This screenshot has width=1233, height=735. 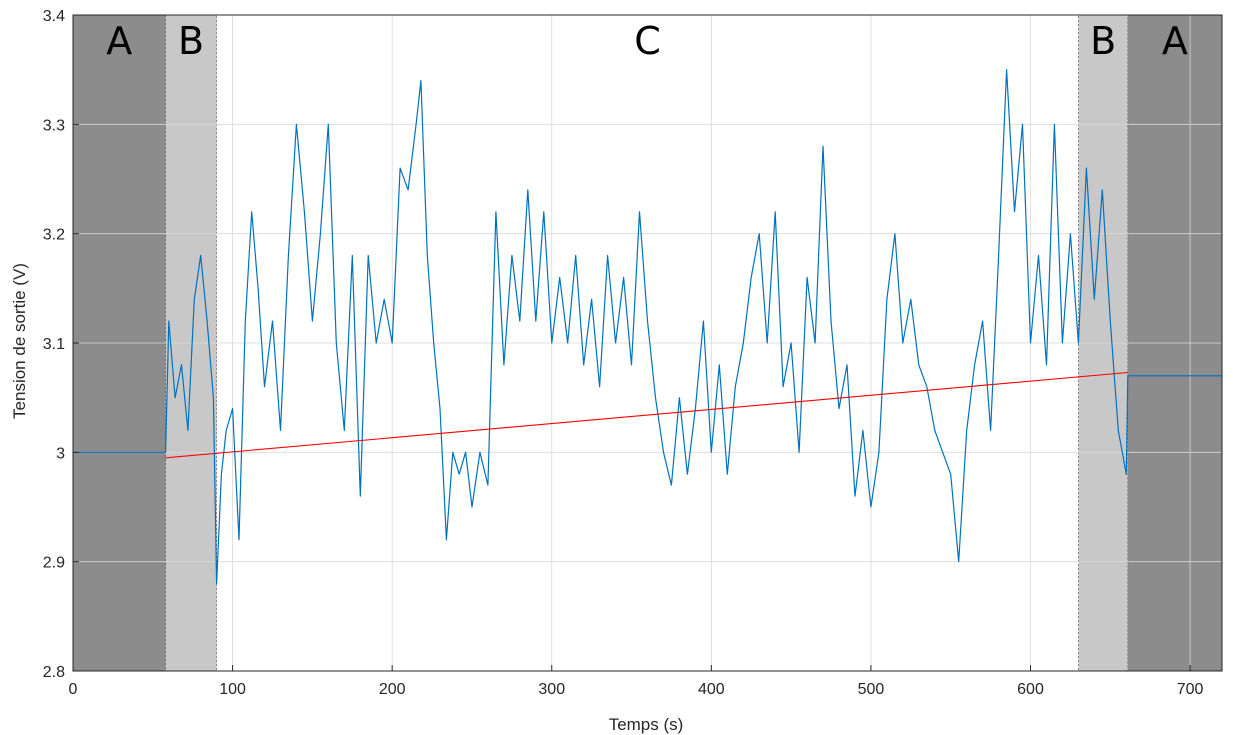 I want to click on y-tick-label-1: 2.9, so click(x=54, y=563).